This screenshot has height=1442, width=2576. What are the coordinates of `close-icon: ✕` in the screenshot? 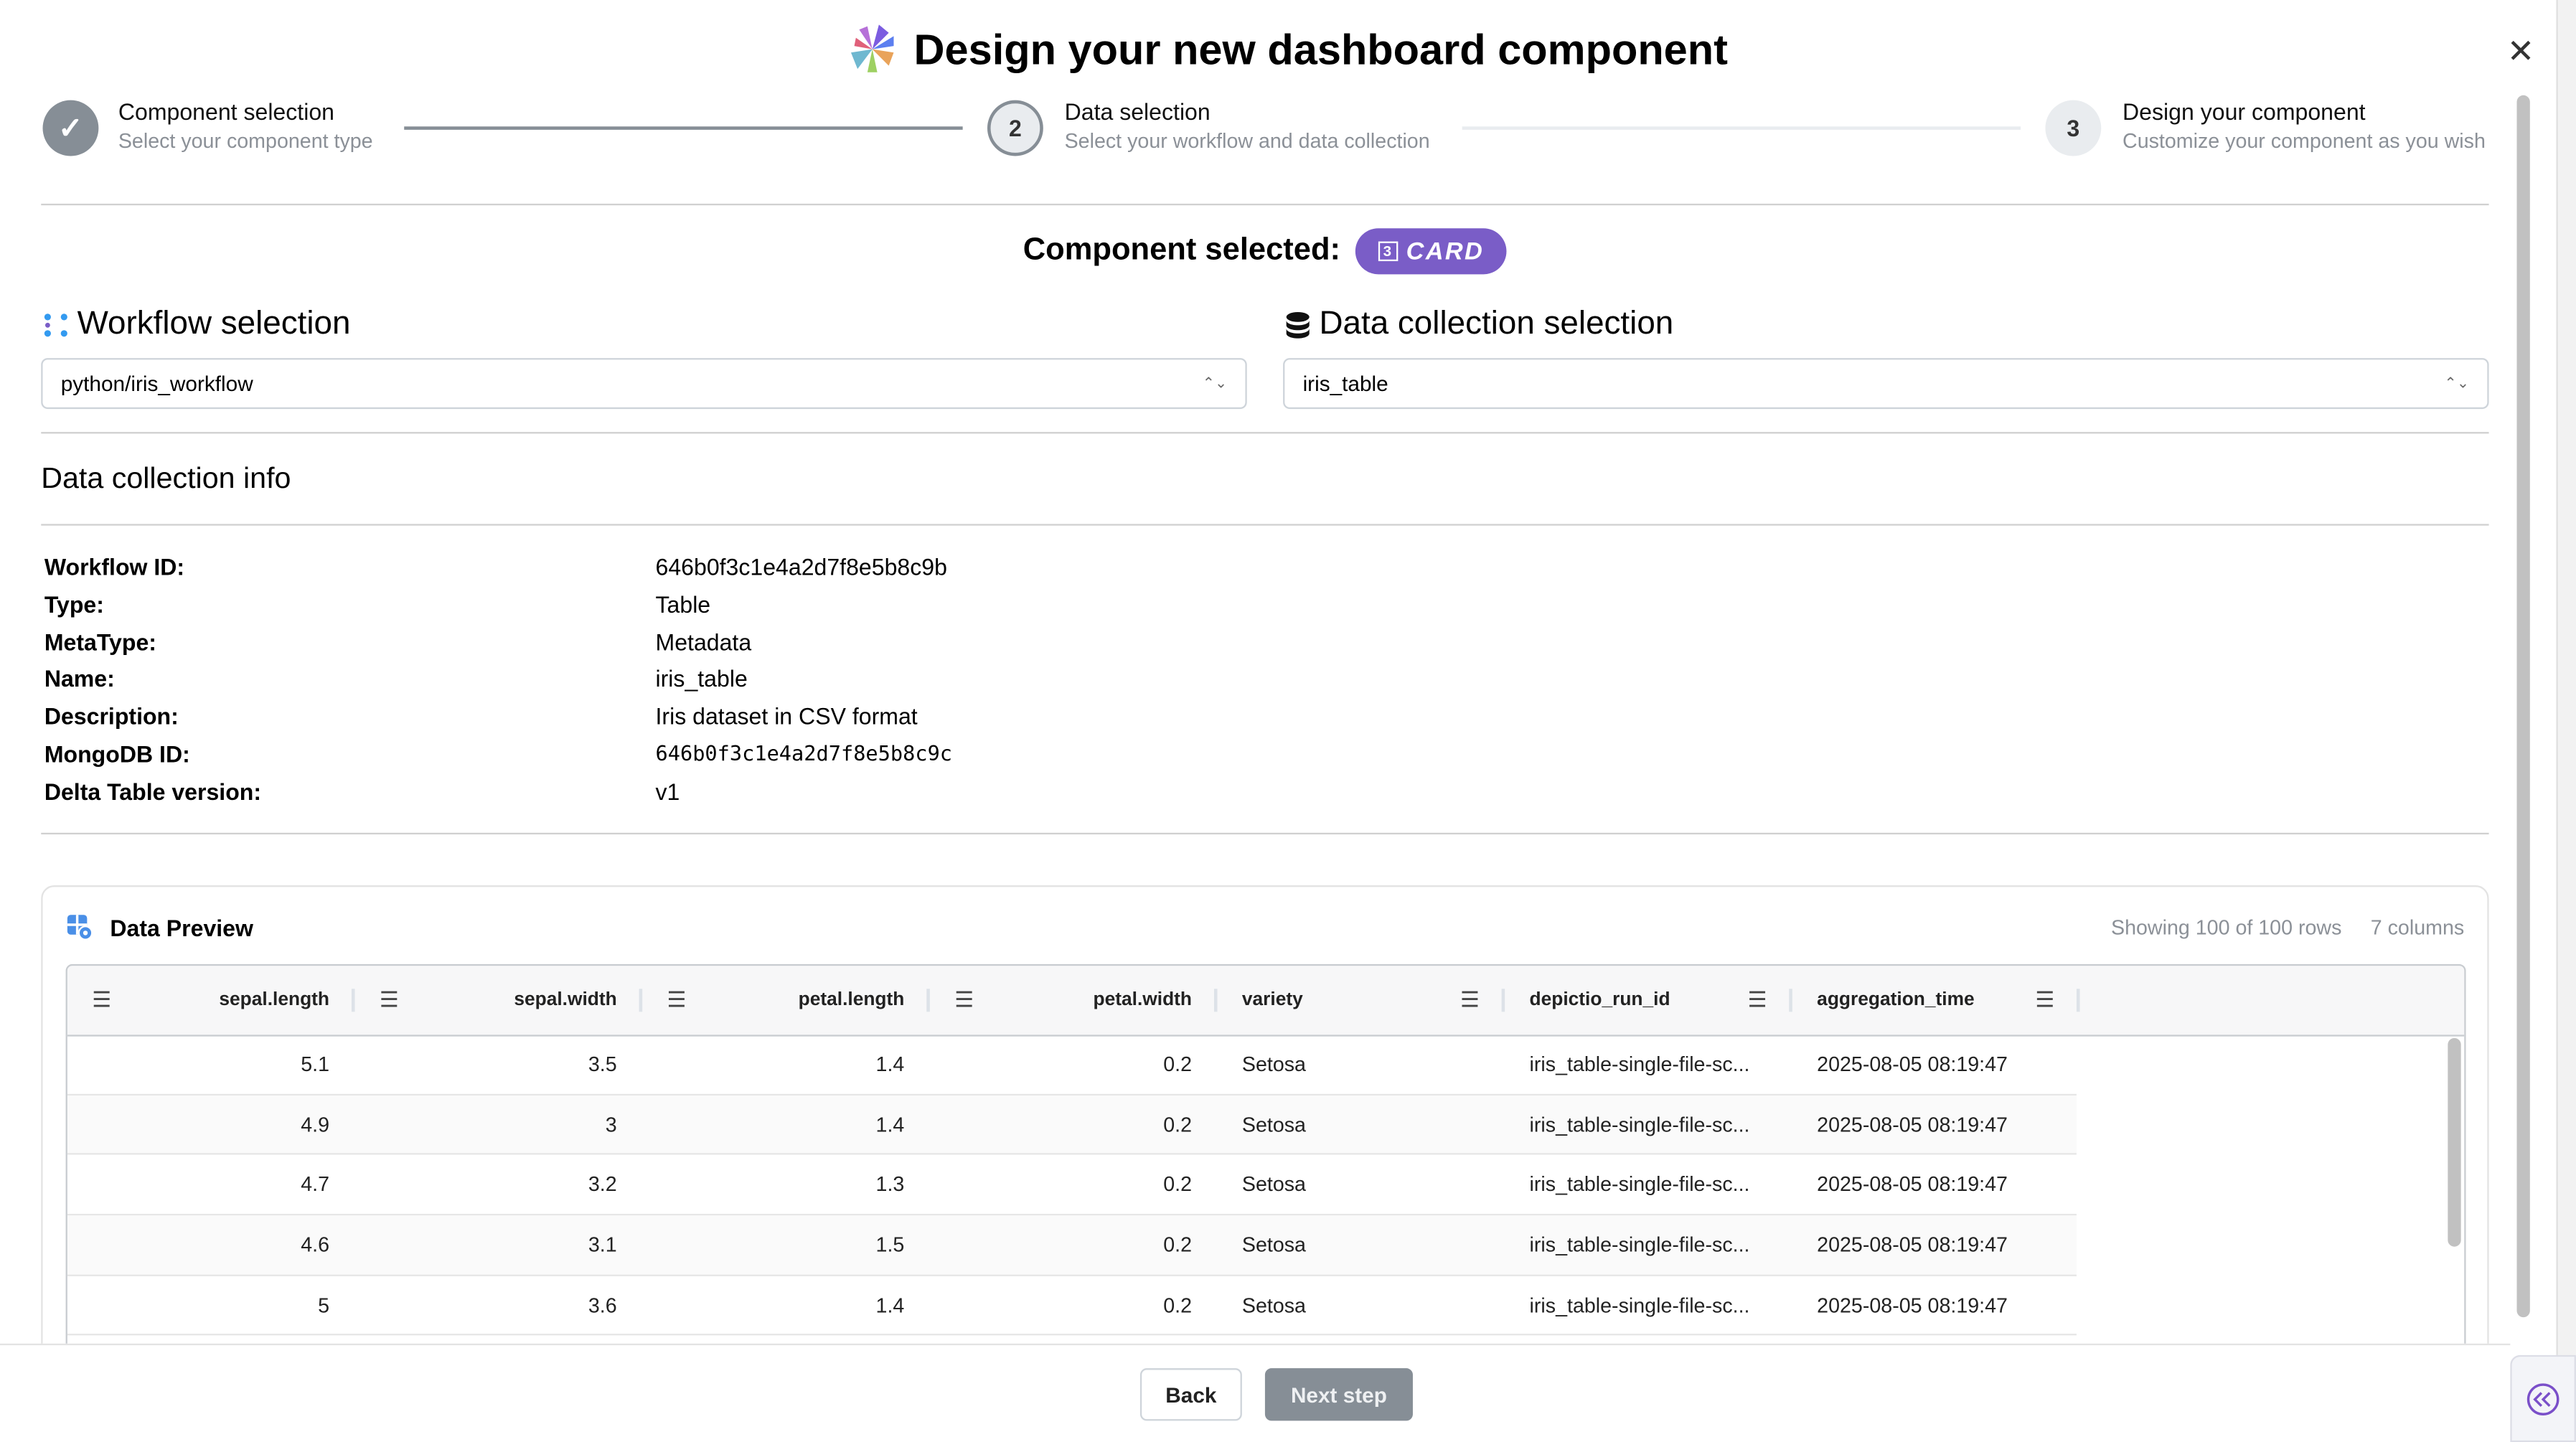 It's located at (2520, 53).